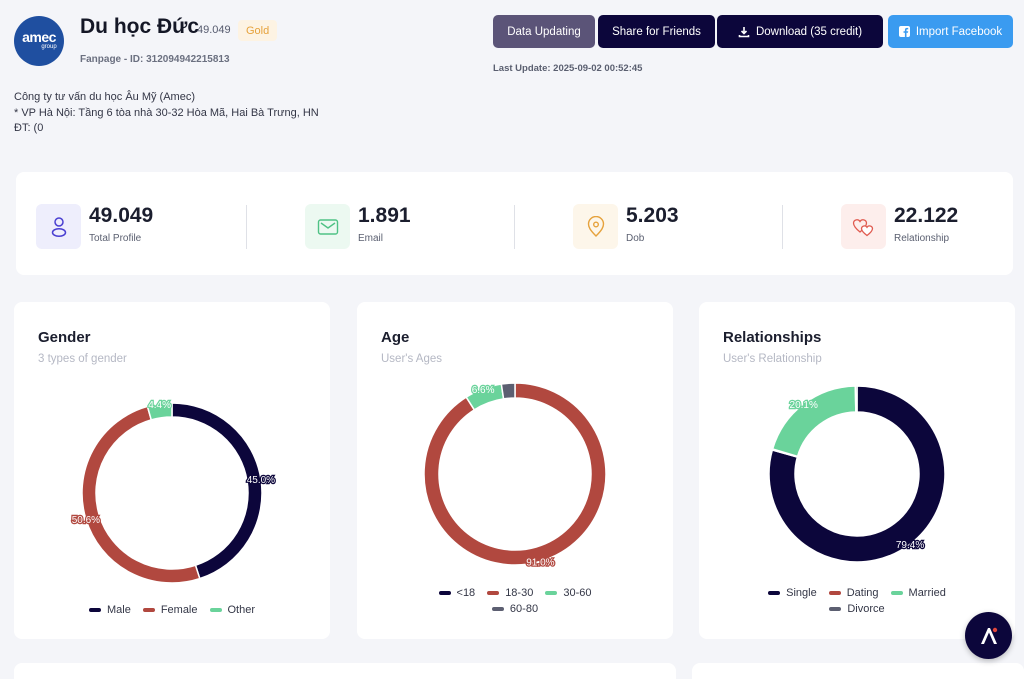 The width and height of the screenshot is (1024, 679). What do you see at coordinates (140, 26) in the screenshot?
I see `page-title: Du học Đức` at bounding box center [140, 26].